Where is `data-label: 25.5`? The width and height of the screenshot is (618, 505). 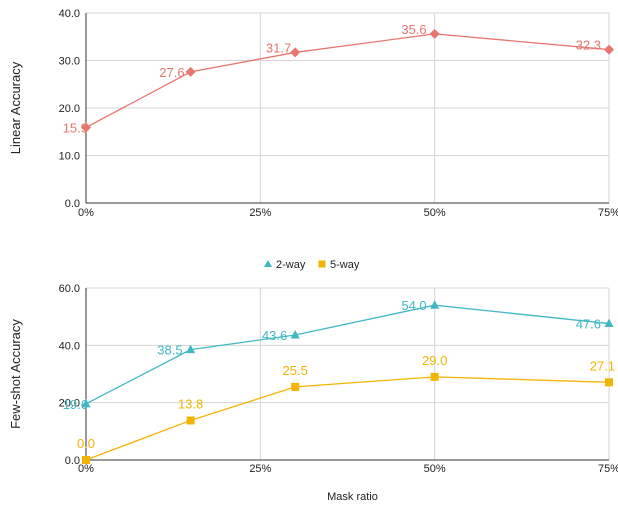
data-label: 25.5 is located at coordinates (295, 370).